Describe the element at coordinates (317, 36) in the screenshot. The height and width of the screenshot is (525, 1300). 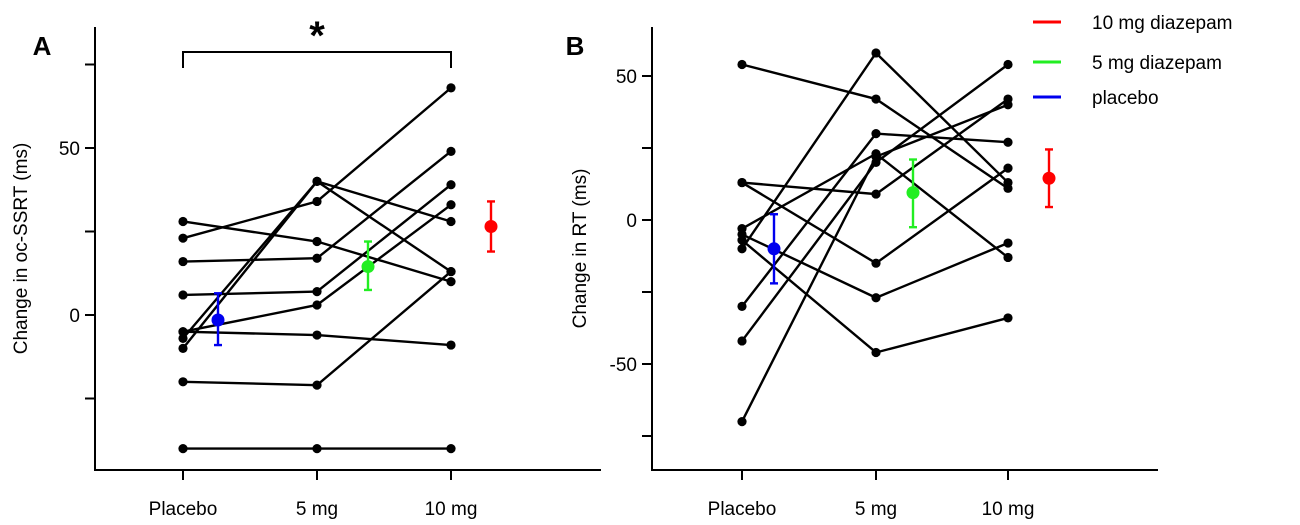
I see `significance-star: *` at that location.